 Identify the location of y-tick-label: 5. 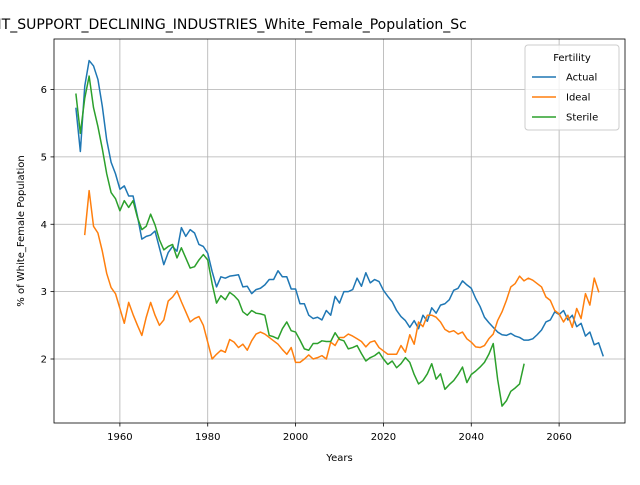
(44, 157).